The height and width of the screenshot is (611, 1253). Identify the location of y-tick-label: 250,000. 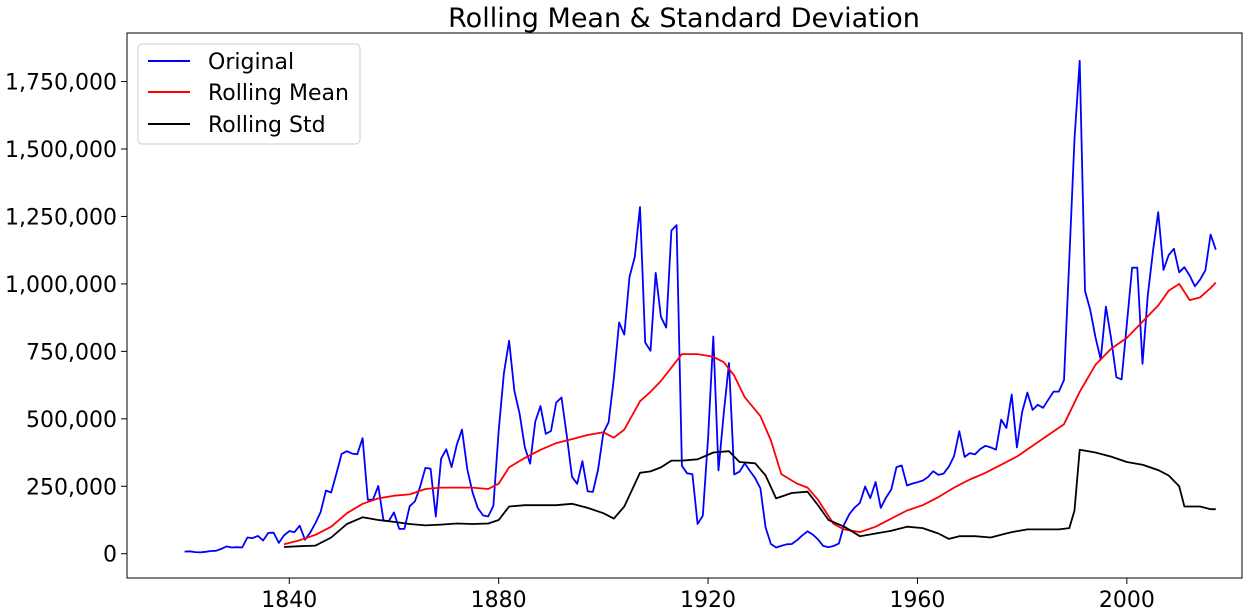
(71, 487).